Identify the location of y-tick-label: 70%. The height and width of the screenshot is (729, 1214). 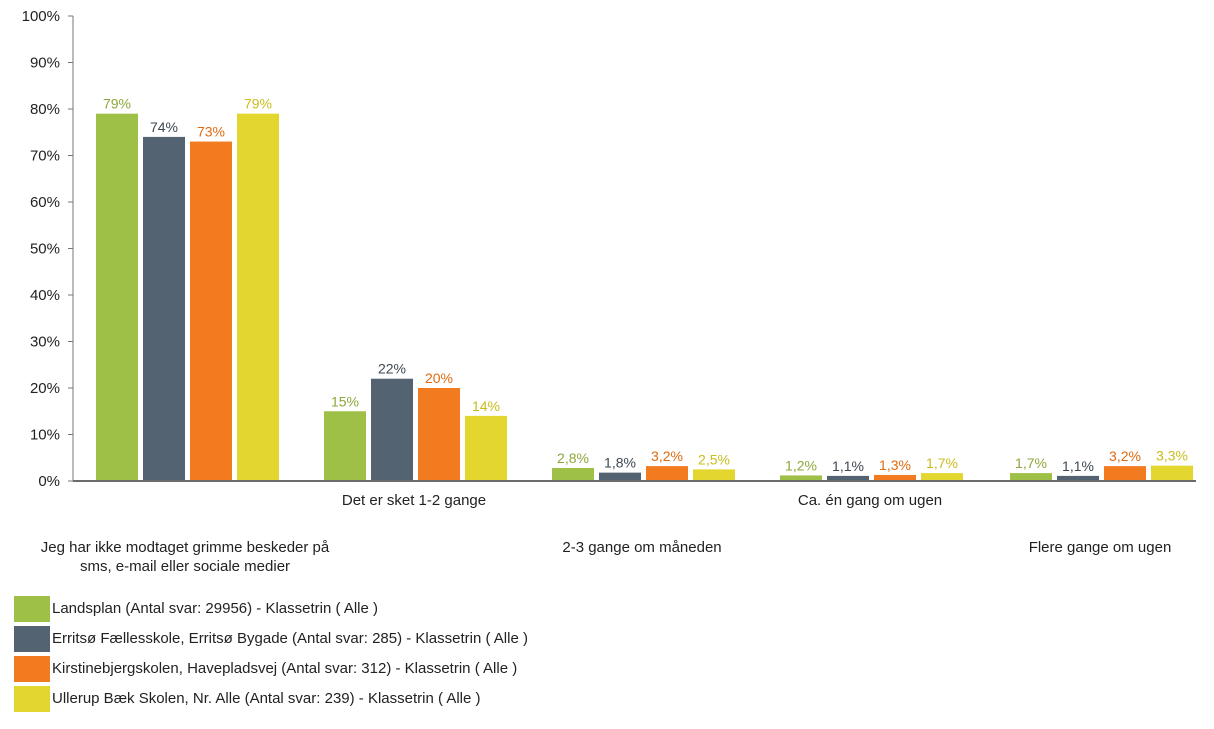
(45, 156).